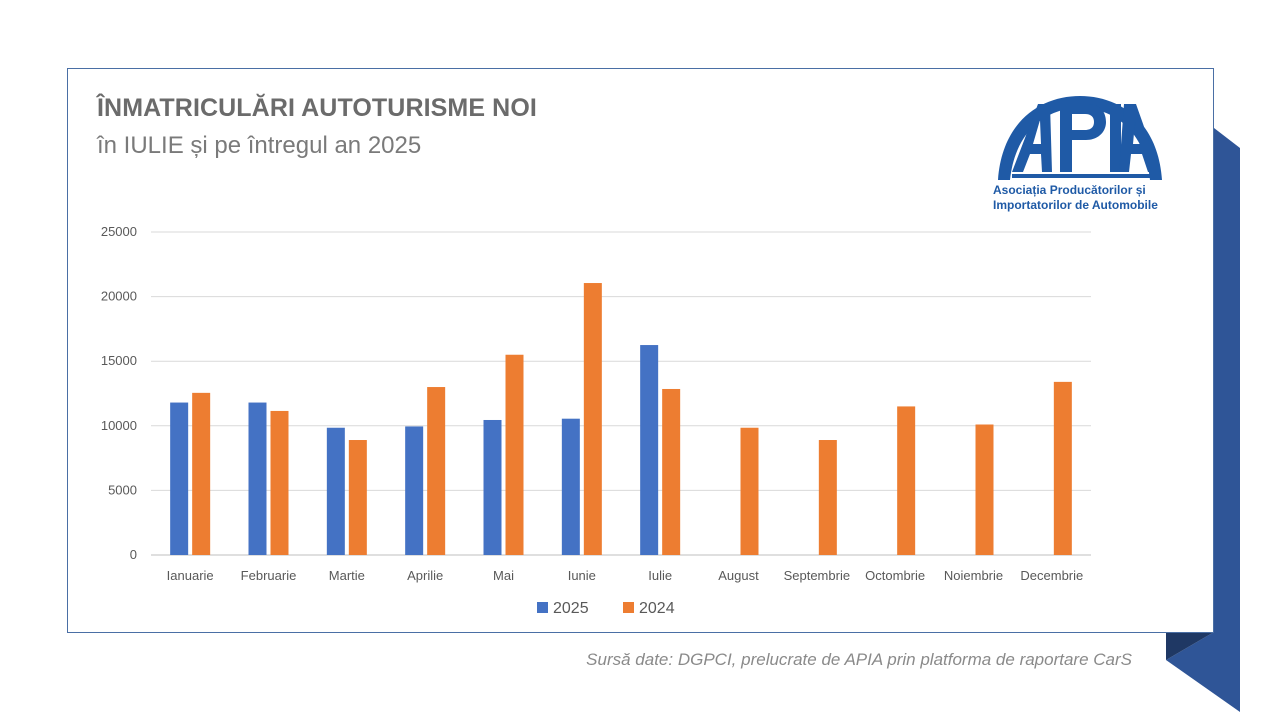 The width and height of the screenshot is (1280, 720). I want to click on y-tick-label: 20000, so click(119, 296).